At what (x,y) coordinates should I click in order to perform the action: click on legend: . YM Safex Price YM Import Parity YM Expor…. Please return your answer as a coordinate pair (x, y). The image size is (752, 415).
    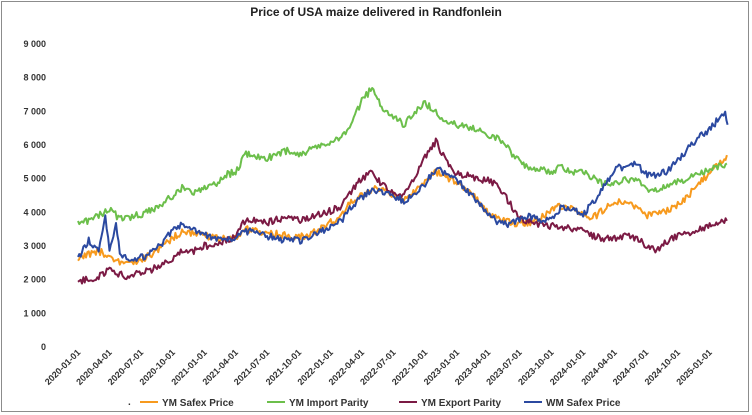
    Looking at the image, I should click on (374, 403).